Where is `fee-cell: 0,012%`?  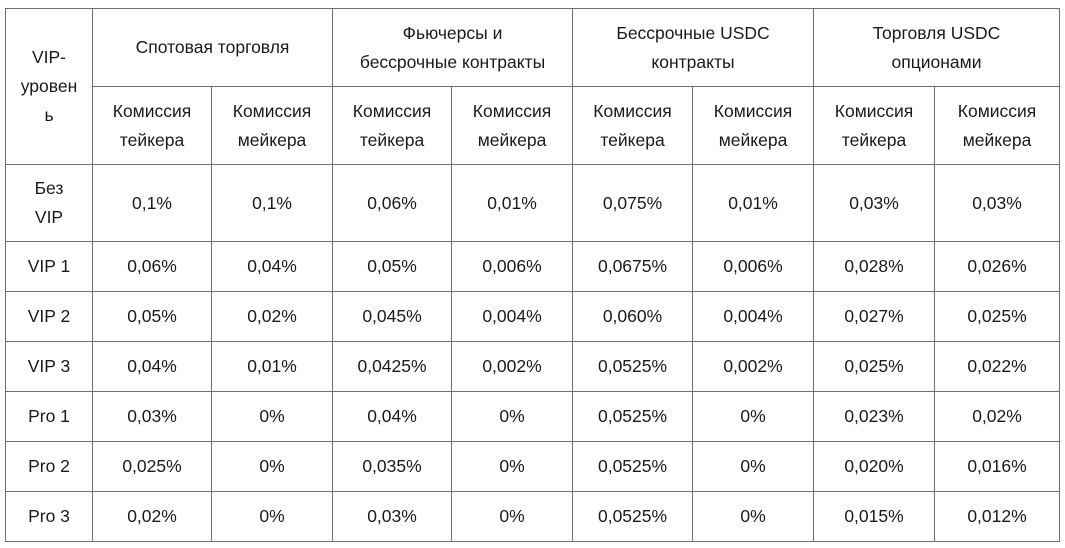
fee-cell: 0,012% is located at coordinates (997, 516).